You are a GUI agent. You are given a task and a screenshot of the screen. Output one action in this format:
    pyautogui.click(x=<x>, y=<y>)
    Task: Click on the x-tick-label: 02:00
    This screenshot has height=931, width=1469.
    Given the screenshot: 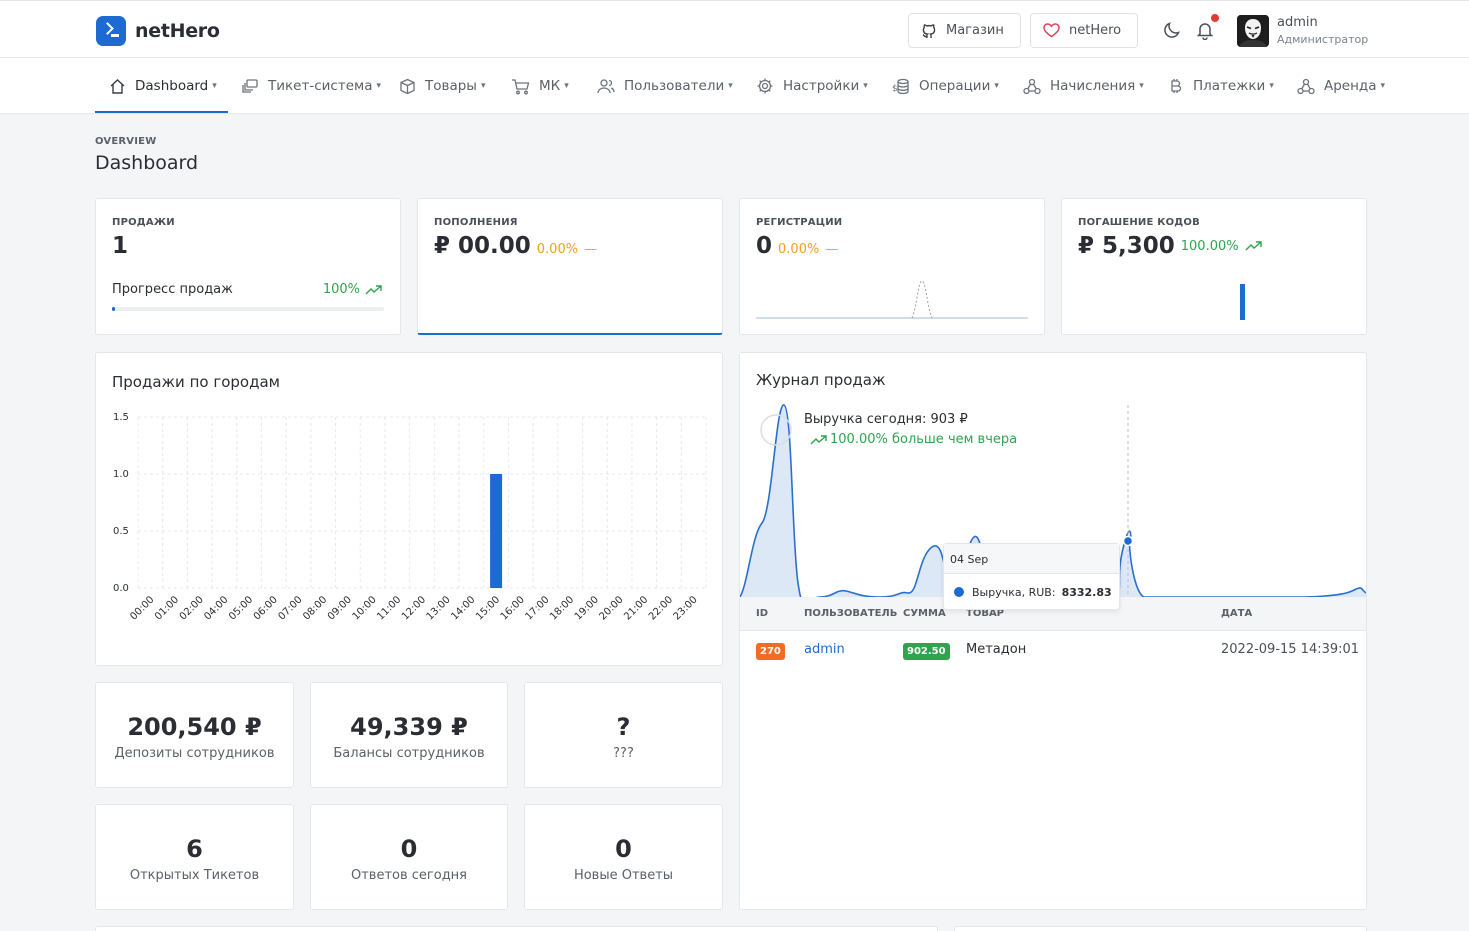 What is the action you would take?
    pyautogui.click(x=192, y=608)
    